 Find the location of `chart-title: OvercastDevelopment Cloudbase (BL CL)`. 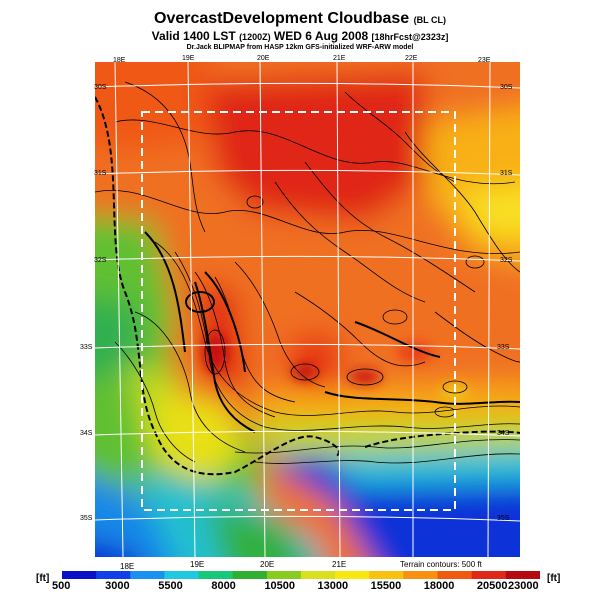

chart-title: OvercastDevelopment Cloudbase (BL CL) is located at coordinates (300, 18).